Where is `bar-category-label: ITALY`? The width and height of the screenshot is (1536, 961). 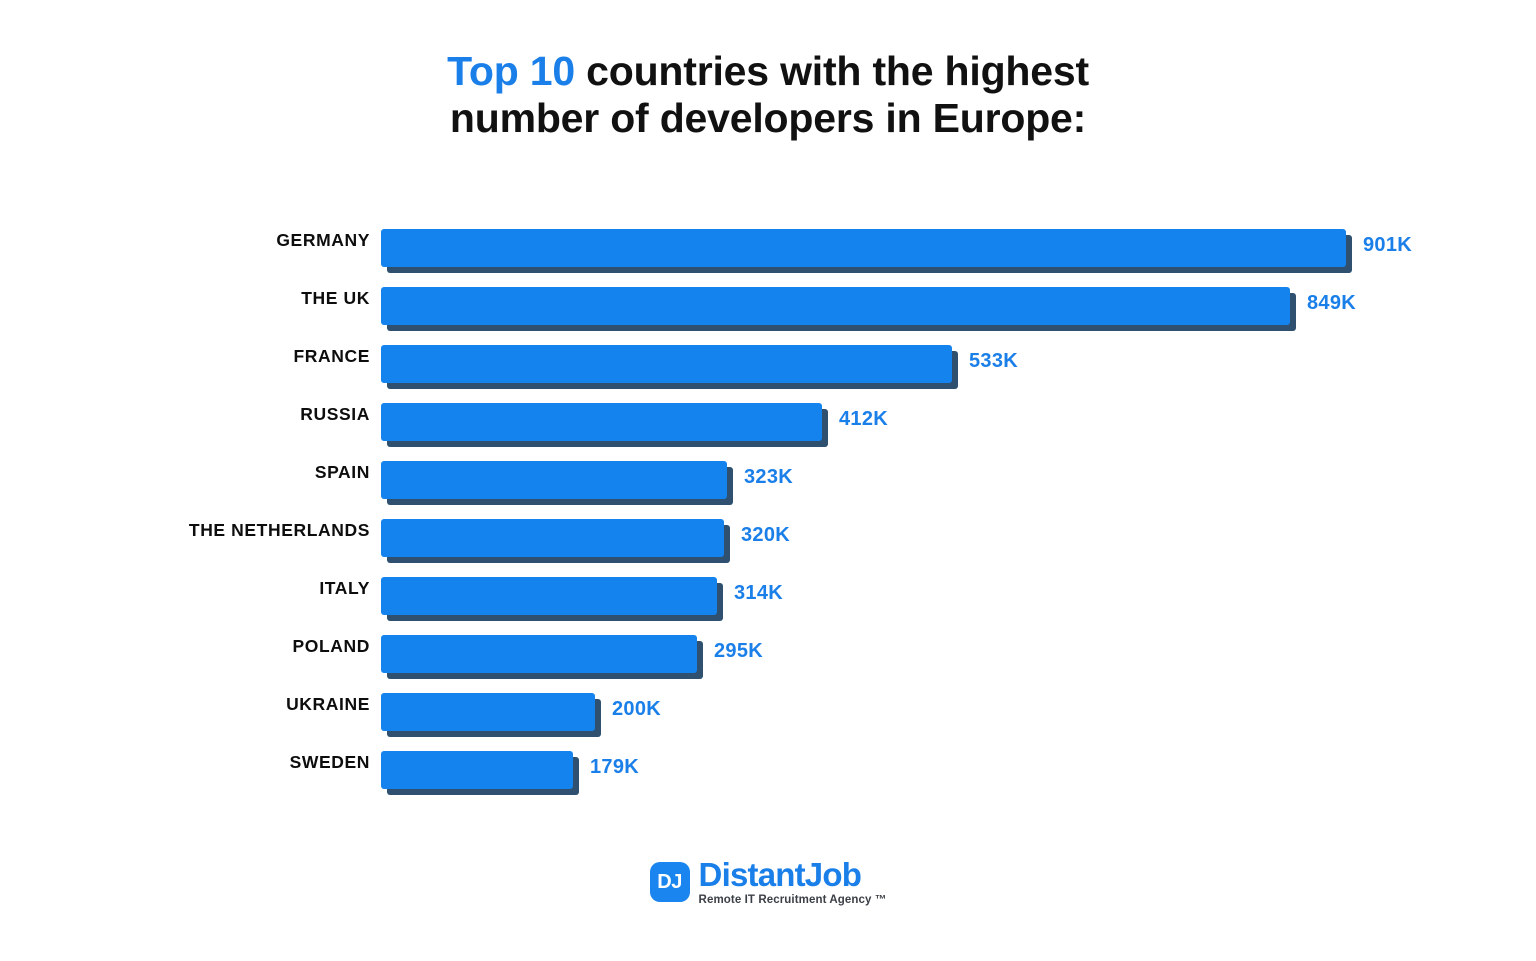
bar-category-label: ITALY is located at coordinates (344, 588).